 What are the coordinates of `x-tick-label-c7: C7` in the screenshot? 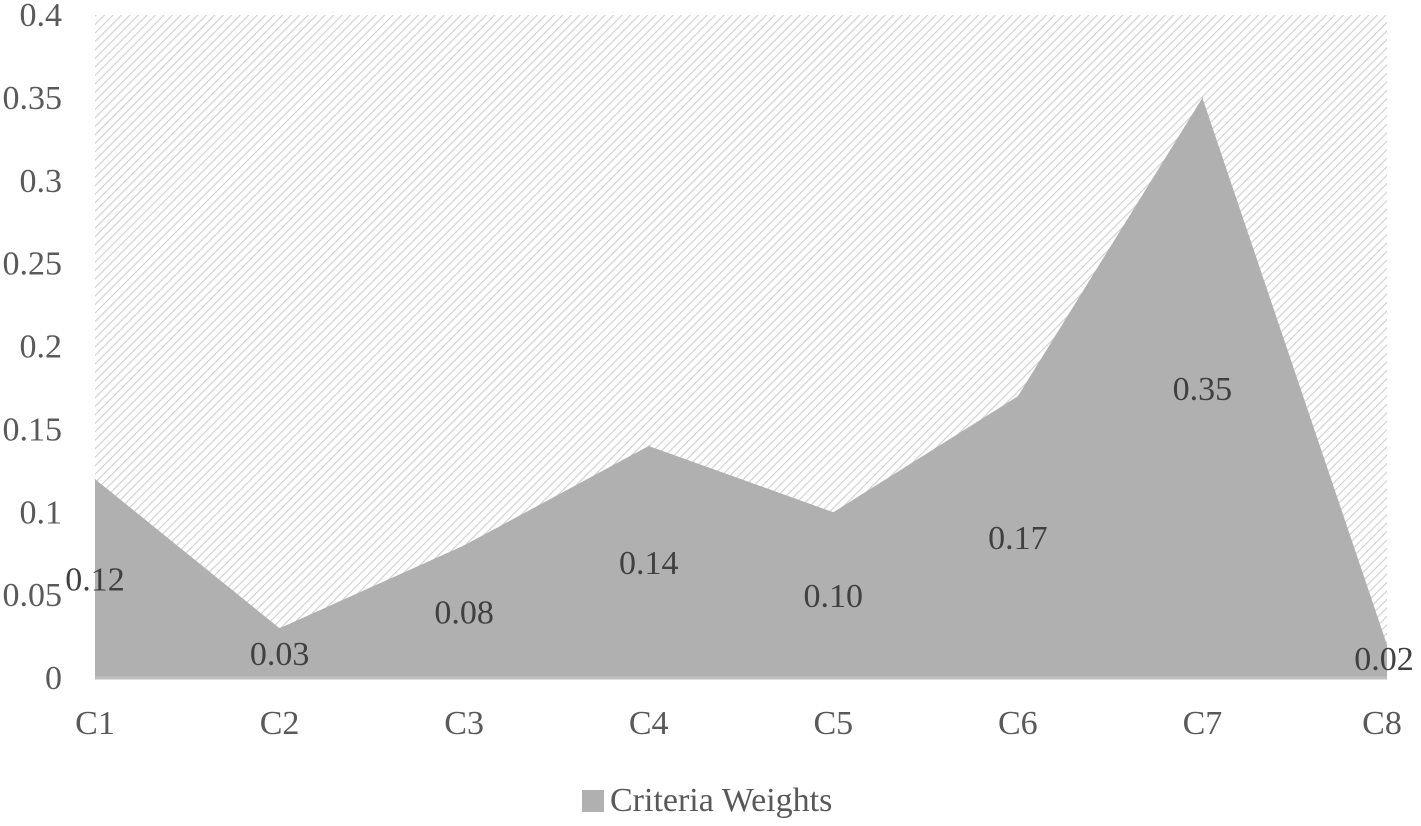 It's located at (1203, 723).